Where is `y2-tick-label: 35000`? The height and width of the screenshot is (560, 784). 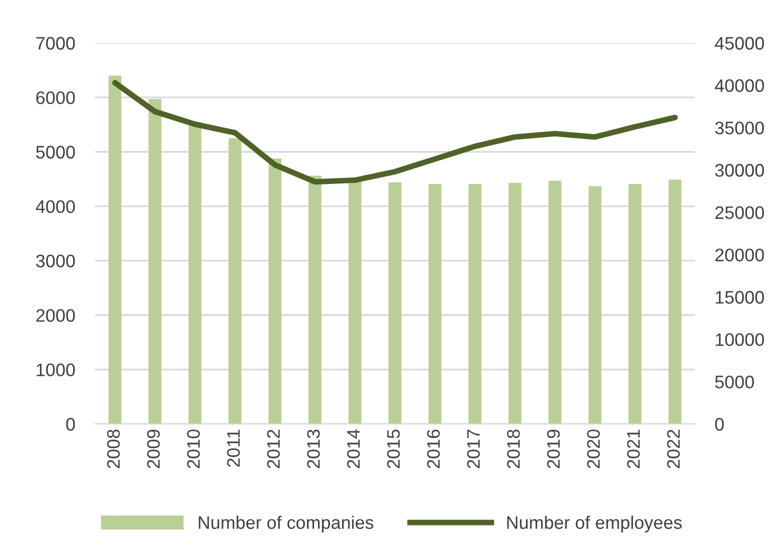
y2-tick-label: 35000 is located at coordinates (739, 128).